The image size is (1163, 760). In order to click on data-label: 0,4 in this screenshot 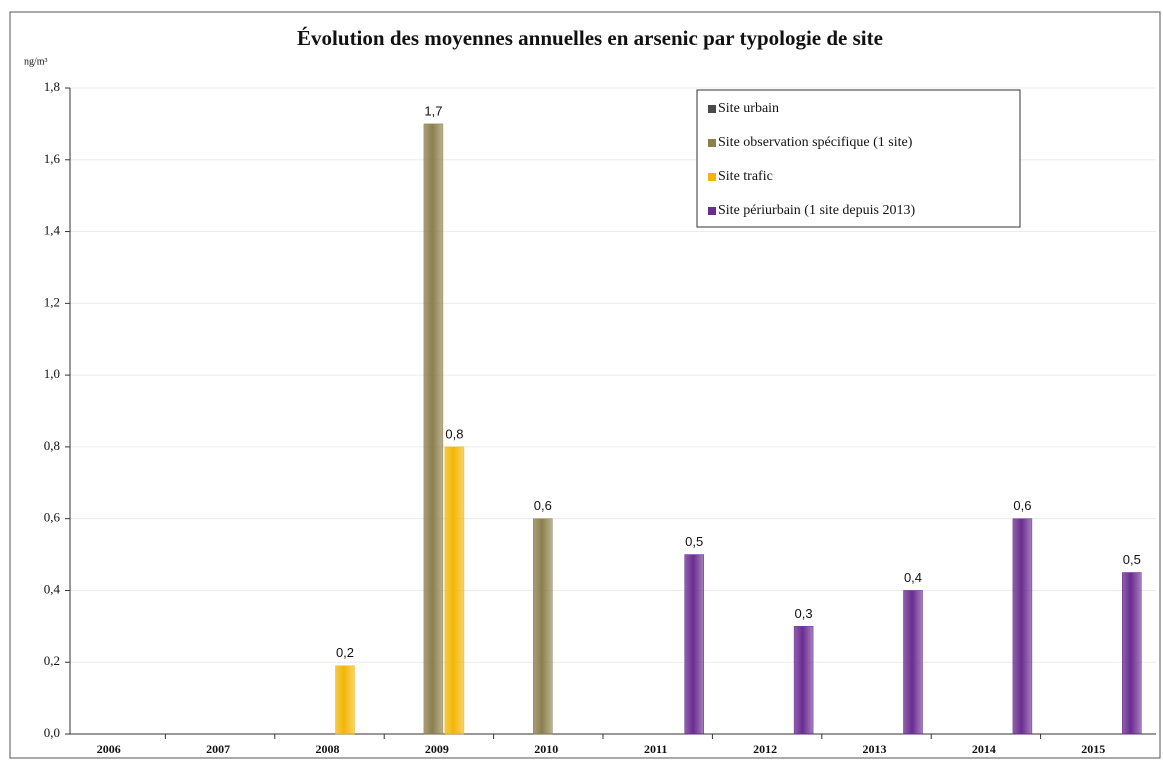, I will do `click(913, 577)`.